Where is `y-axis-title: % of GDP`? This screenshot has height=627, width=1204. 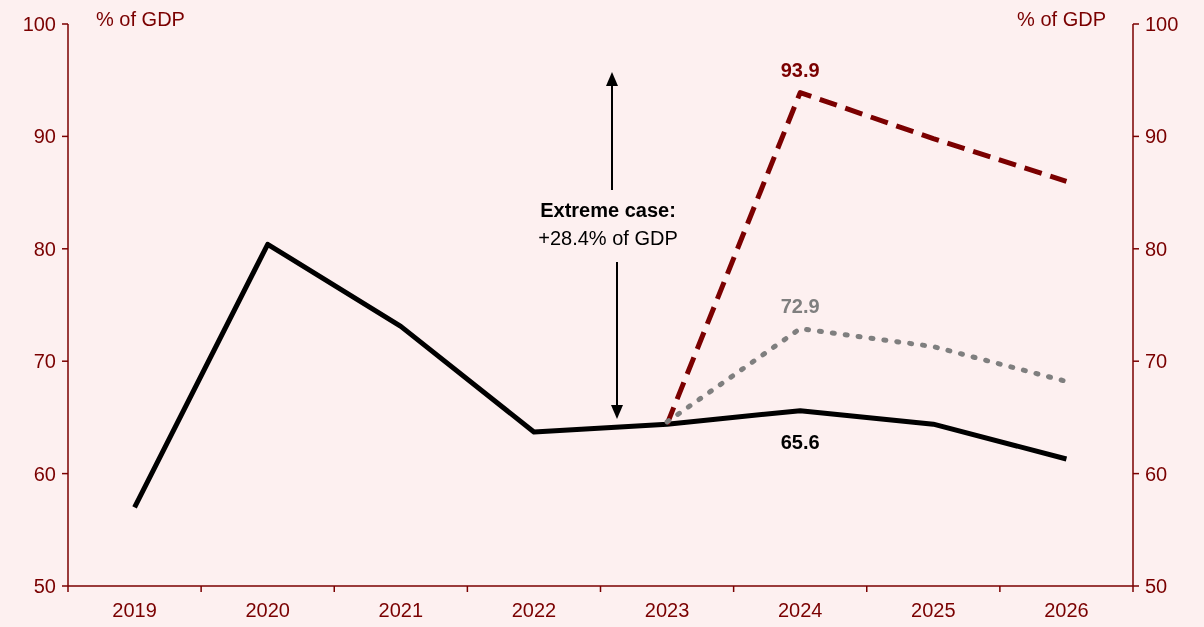 y-axis-title: % of GDP is located at coordinates (140, 19).